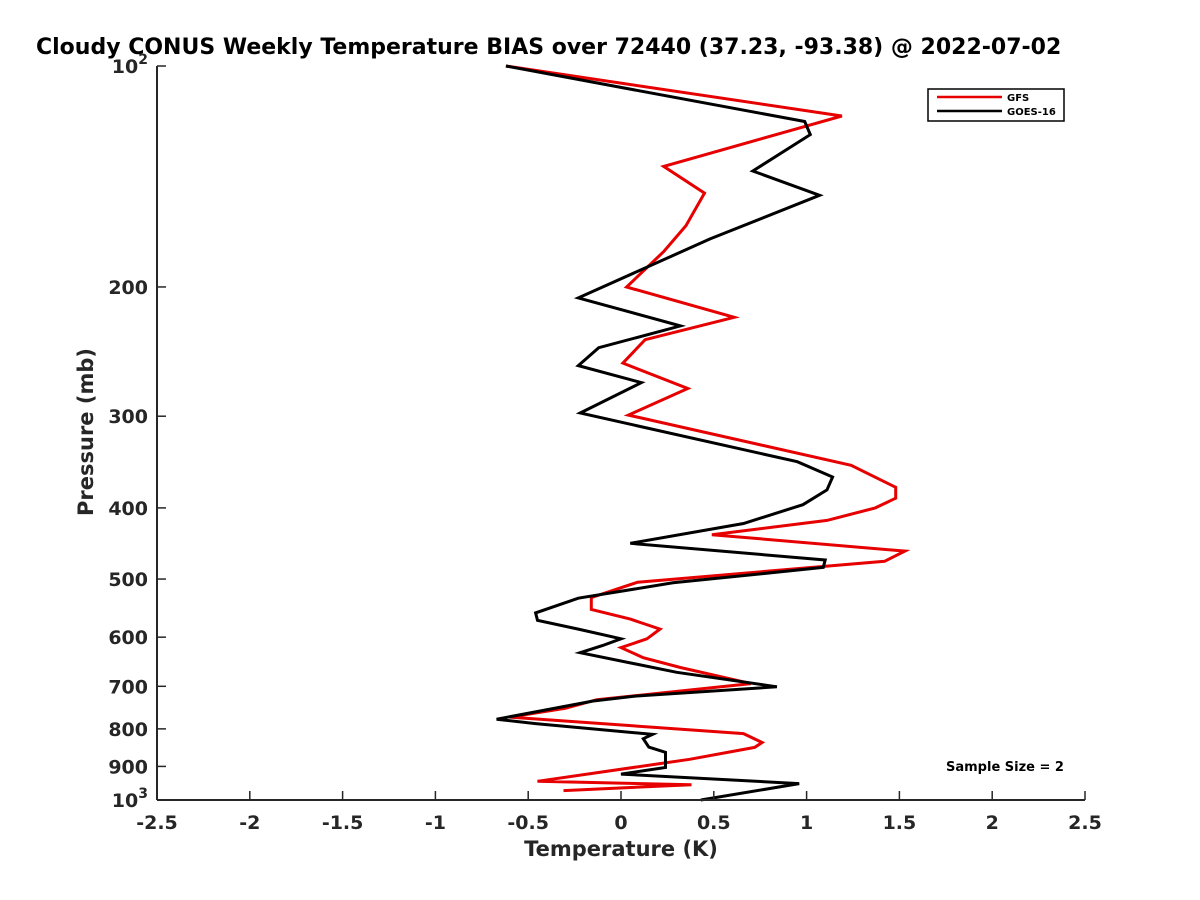 This screenshot has width=1200, height=900. I want to click on y-tick-label: 400, so click(128, 509).